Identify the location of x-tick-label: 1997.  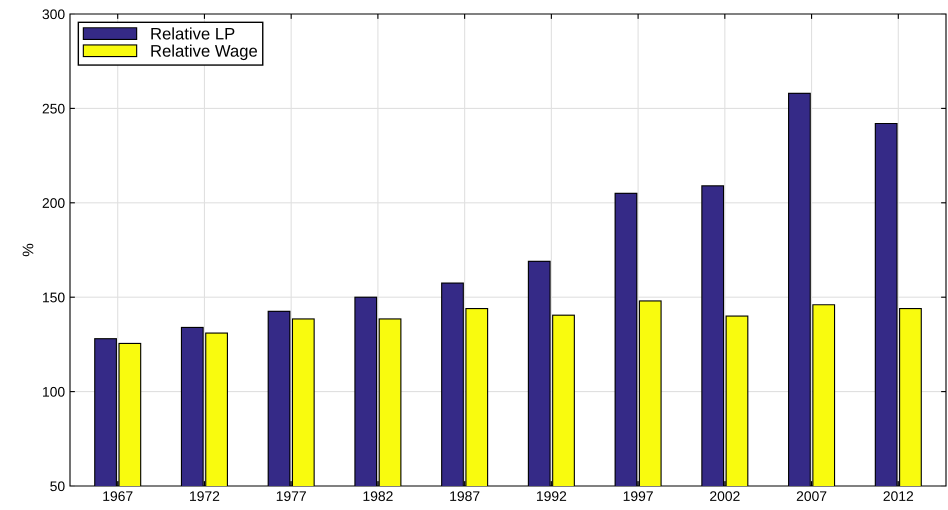
(638, 496).